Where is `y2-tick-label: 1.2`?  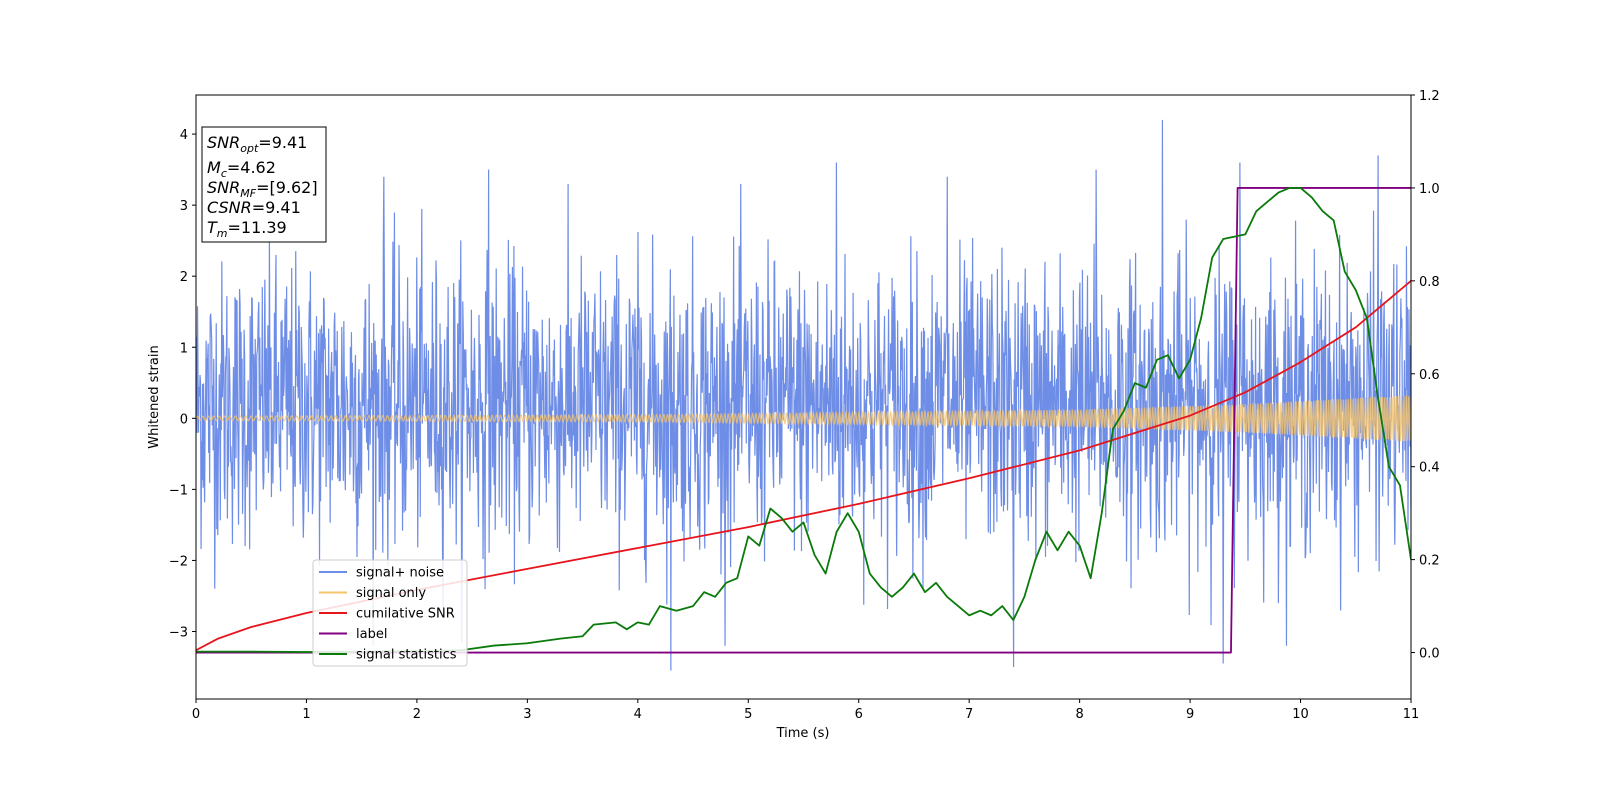 y2-tick-label: 1.2 is located at coordinates (1429, 96).